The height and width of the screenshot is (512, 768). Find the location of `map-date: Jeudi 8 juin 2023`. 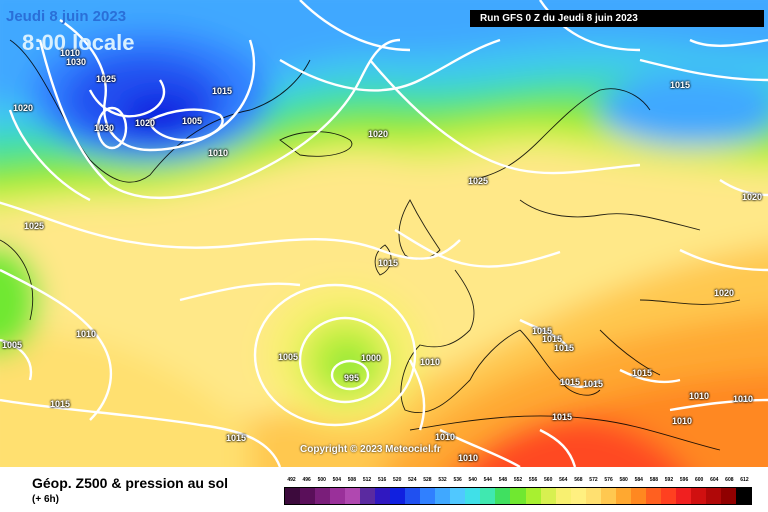

map-date: Jeudi 8 juin 2023 is located at coordinates (66, 16).